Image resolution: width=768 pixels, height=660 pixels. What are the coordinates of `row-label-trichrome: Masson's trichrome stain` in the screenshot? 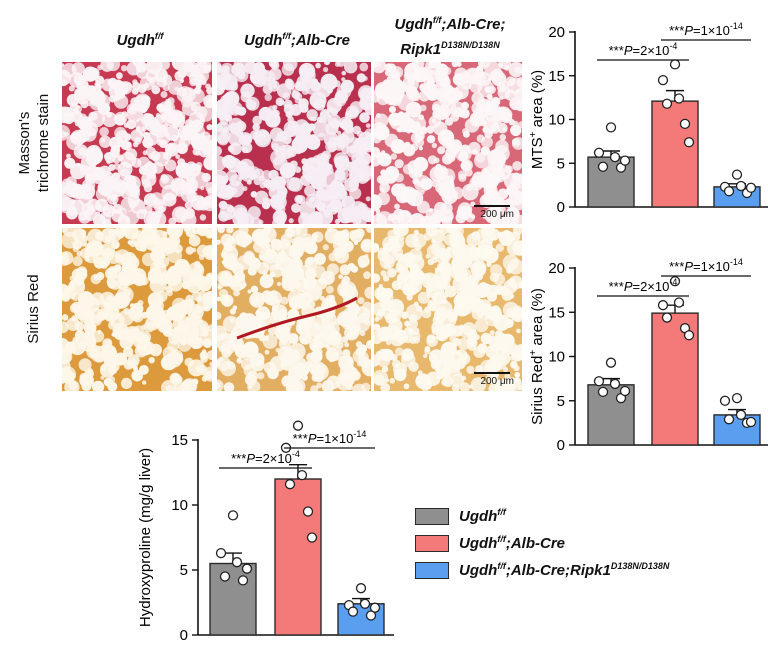 It's located at (34, 143).